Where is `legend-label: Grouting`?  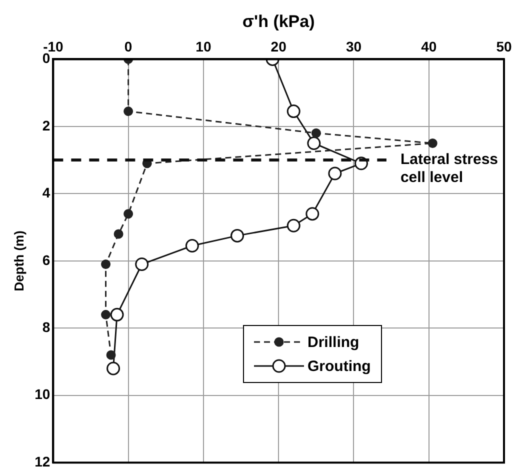
legend-label: Grouting is located at coordinates (339, 366).